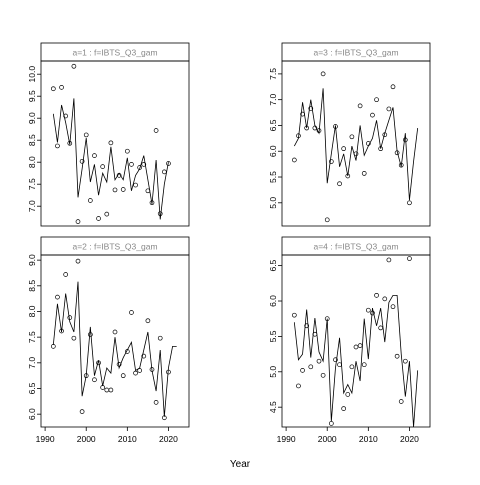 This screenshot has height=485, width=480. Describe the element at coordinates (273, 203) in the screenshot. I see `y-tick-label: 5.0` at that location.